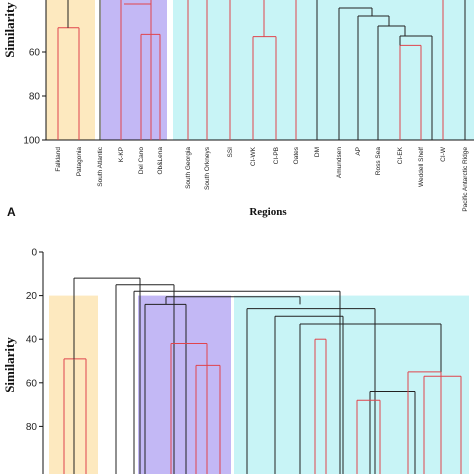 This screenshot has height=474, width=474. Describe the element at coordinates (35, 53) in the screenshot. I see `panel-a-y-tick-label: 60` at that location.